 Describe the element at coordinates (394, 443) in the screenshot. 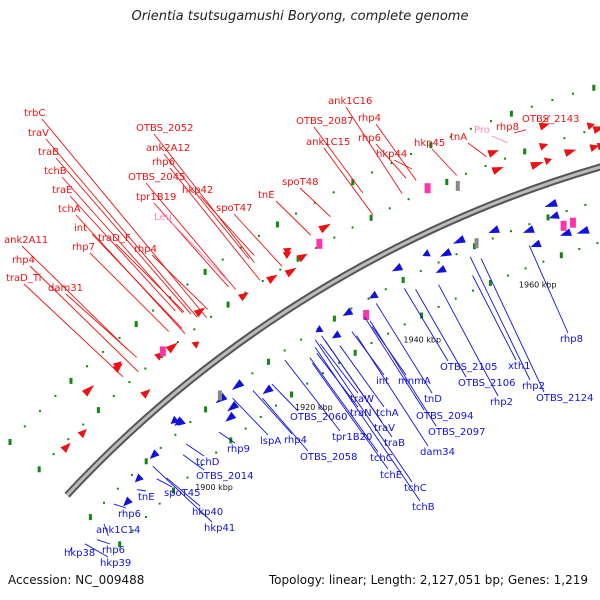

I see `reverse-gene-label: traB` at that location.